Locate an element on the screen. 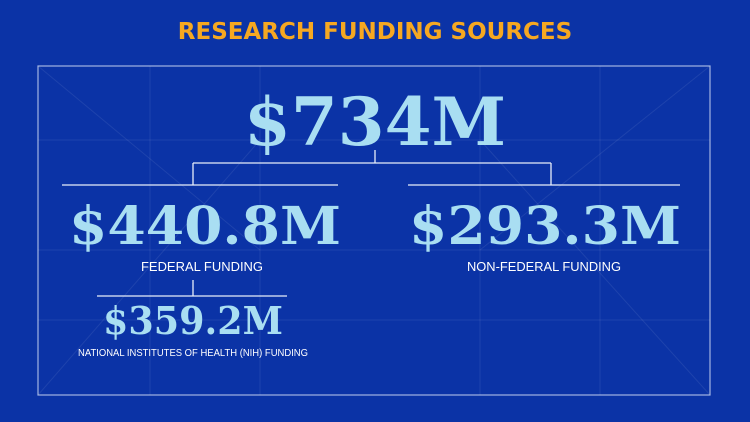 The height and width of the screenshot is (422, 750). branch-amount: $293.3M is located at coordinates (545, 226).